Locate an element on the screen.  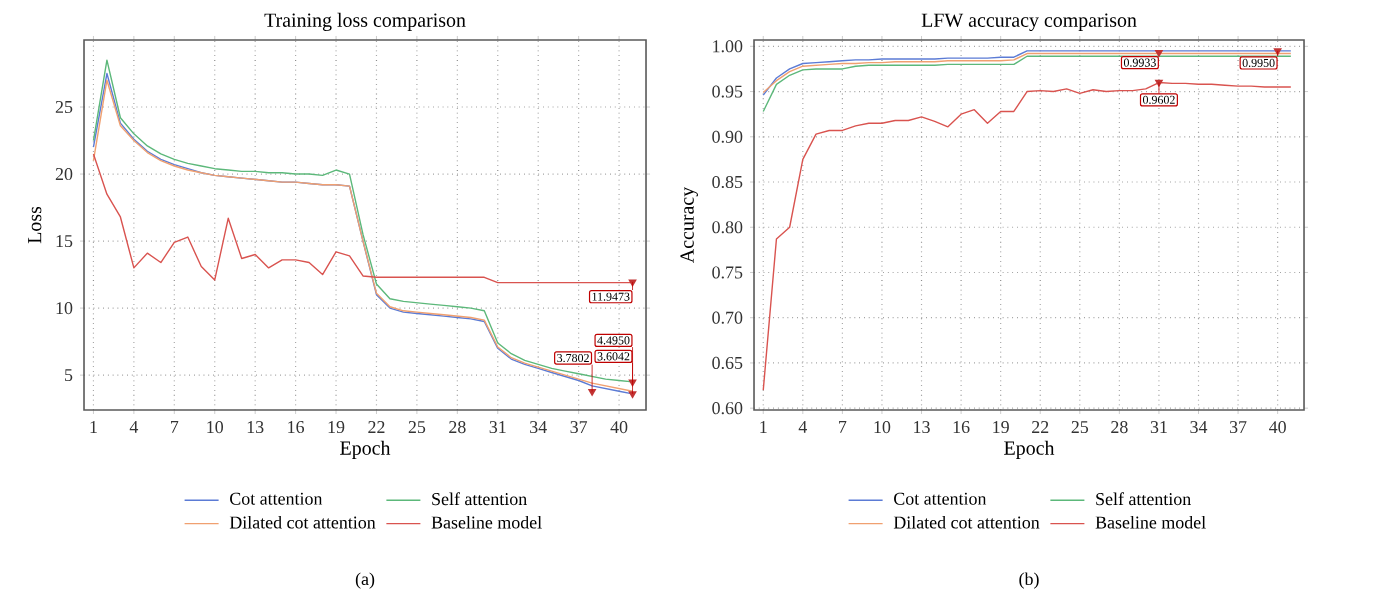
y-tick-label: 0.85 is located at coordinates (727, 182).